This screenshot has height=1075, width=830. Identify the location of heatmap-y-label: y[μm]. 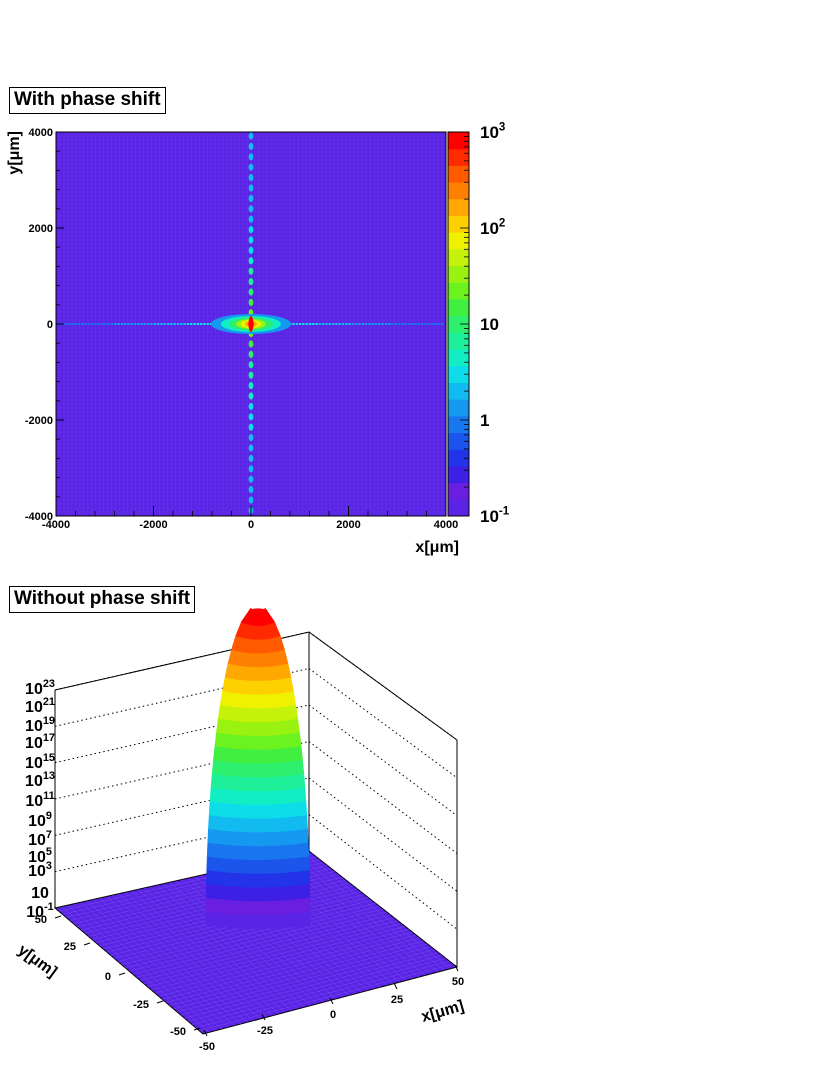
(14, 153).